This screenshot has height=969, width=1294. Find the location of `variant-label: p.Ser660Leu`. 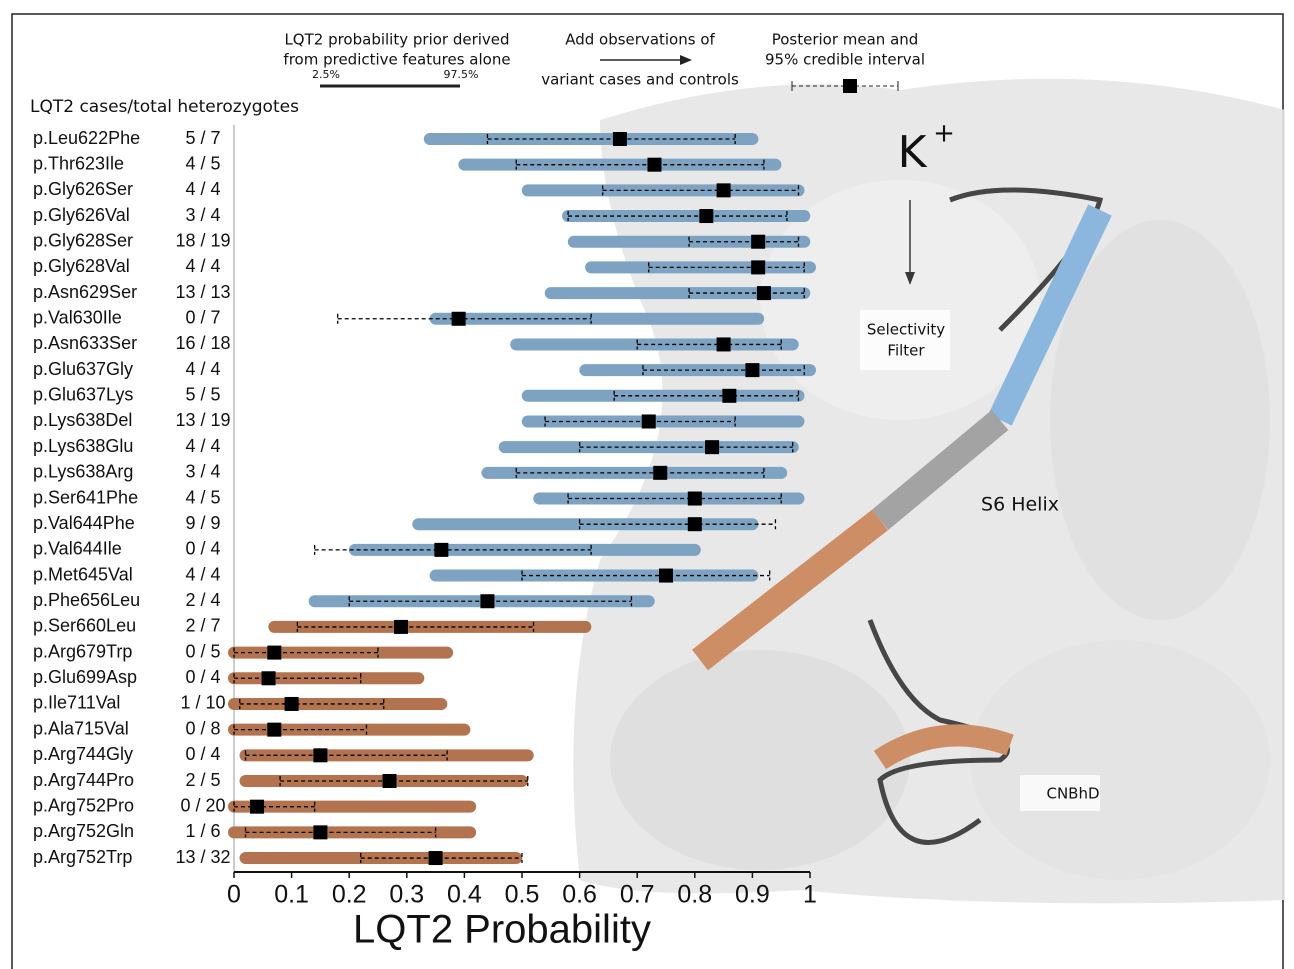

variant-label: p.Ser660Leu is located at coordinates (84, 626).